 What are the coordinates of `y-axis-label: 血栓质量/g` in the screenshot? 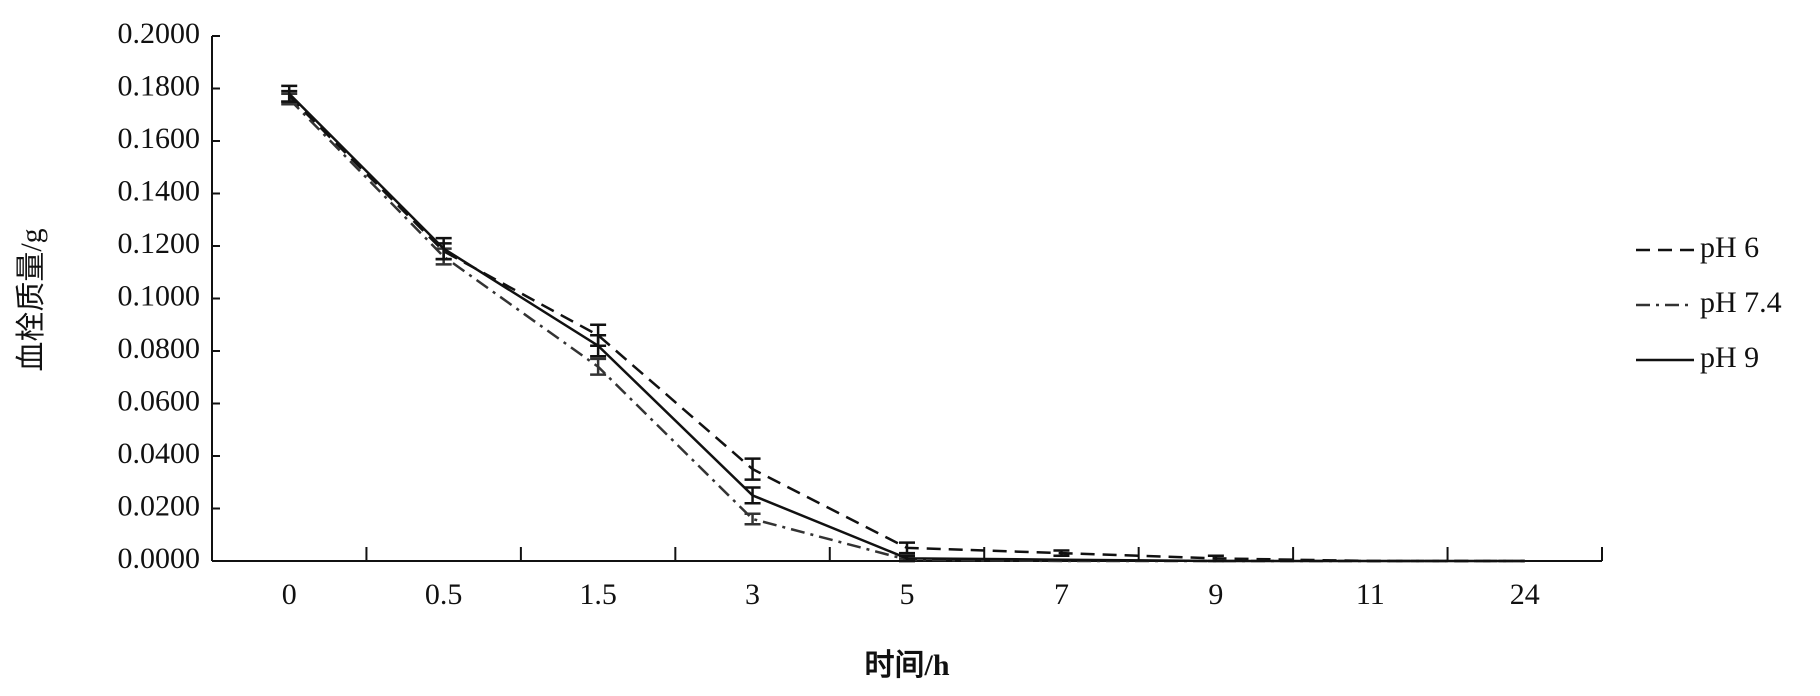 It's located at (31, 299).